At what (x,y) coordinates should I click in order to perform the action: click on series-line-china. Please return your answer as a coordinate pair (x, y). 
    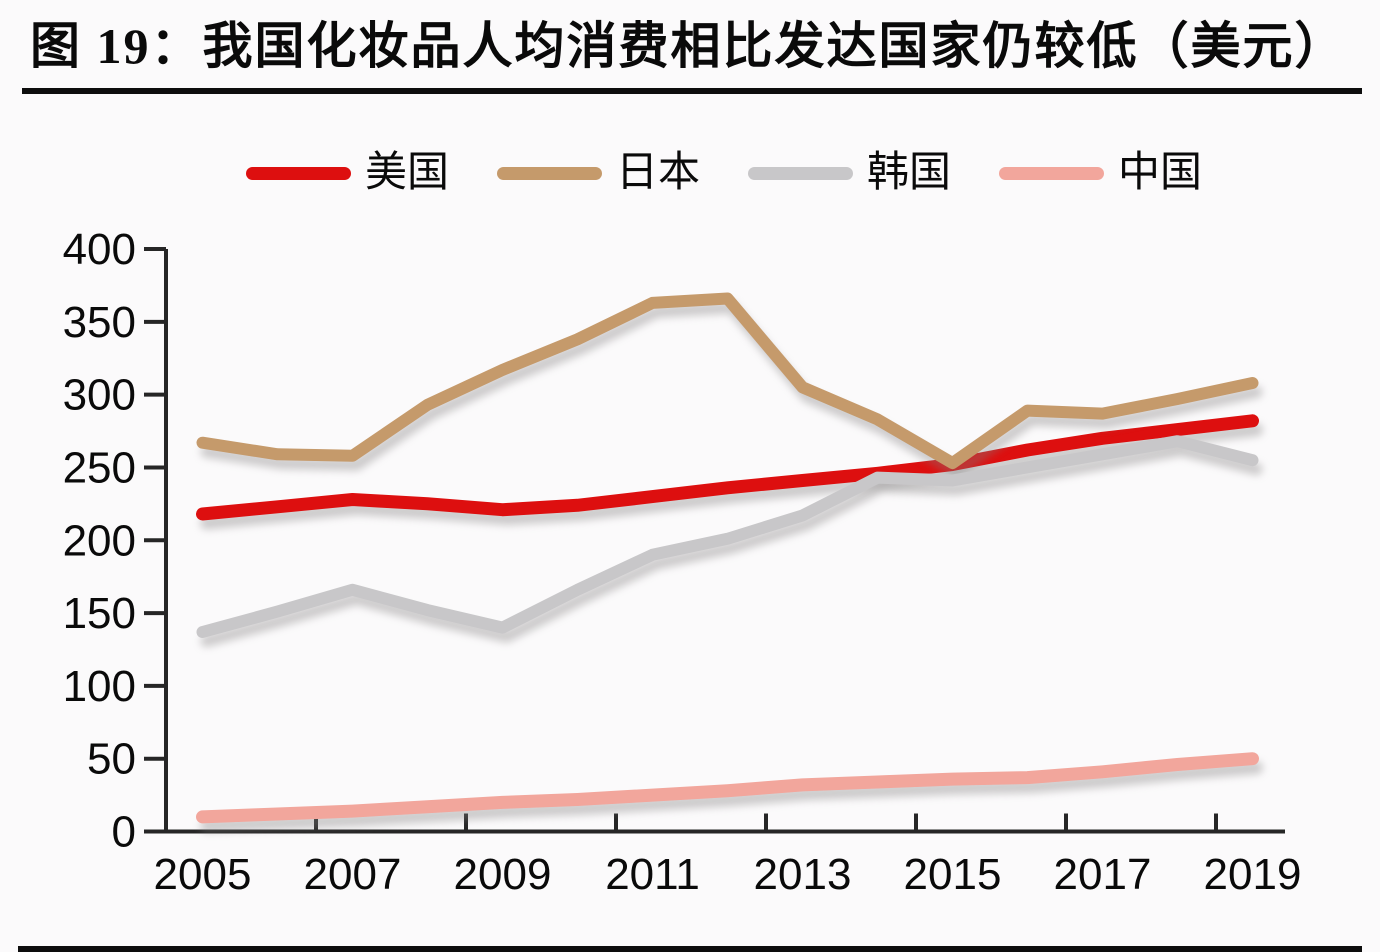
    Looking at the image, I should click on (727, 788).